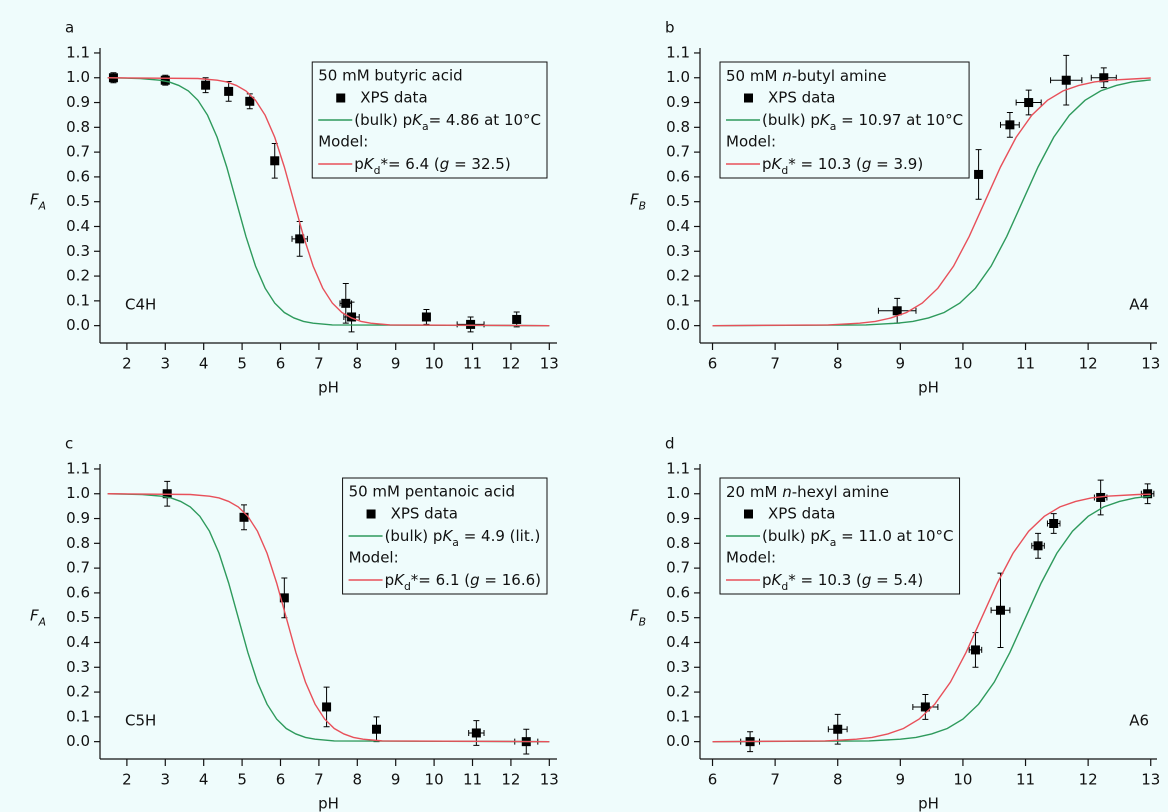 The image size is (1168, 812). I want to click on legend-label: (bulk) pKa = 4.9 (lit.), so click(463, 538).